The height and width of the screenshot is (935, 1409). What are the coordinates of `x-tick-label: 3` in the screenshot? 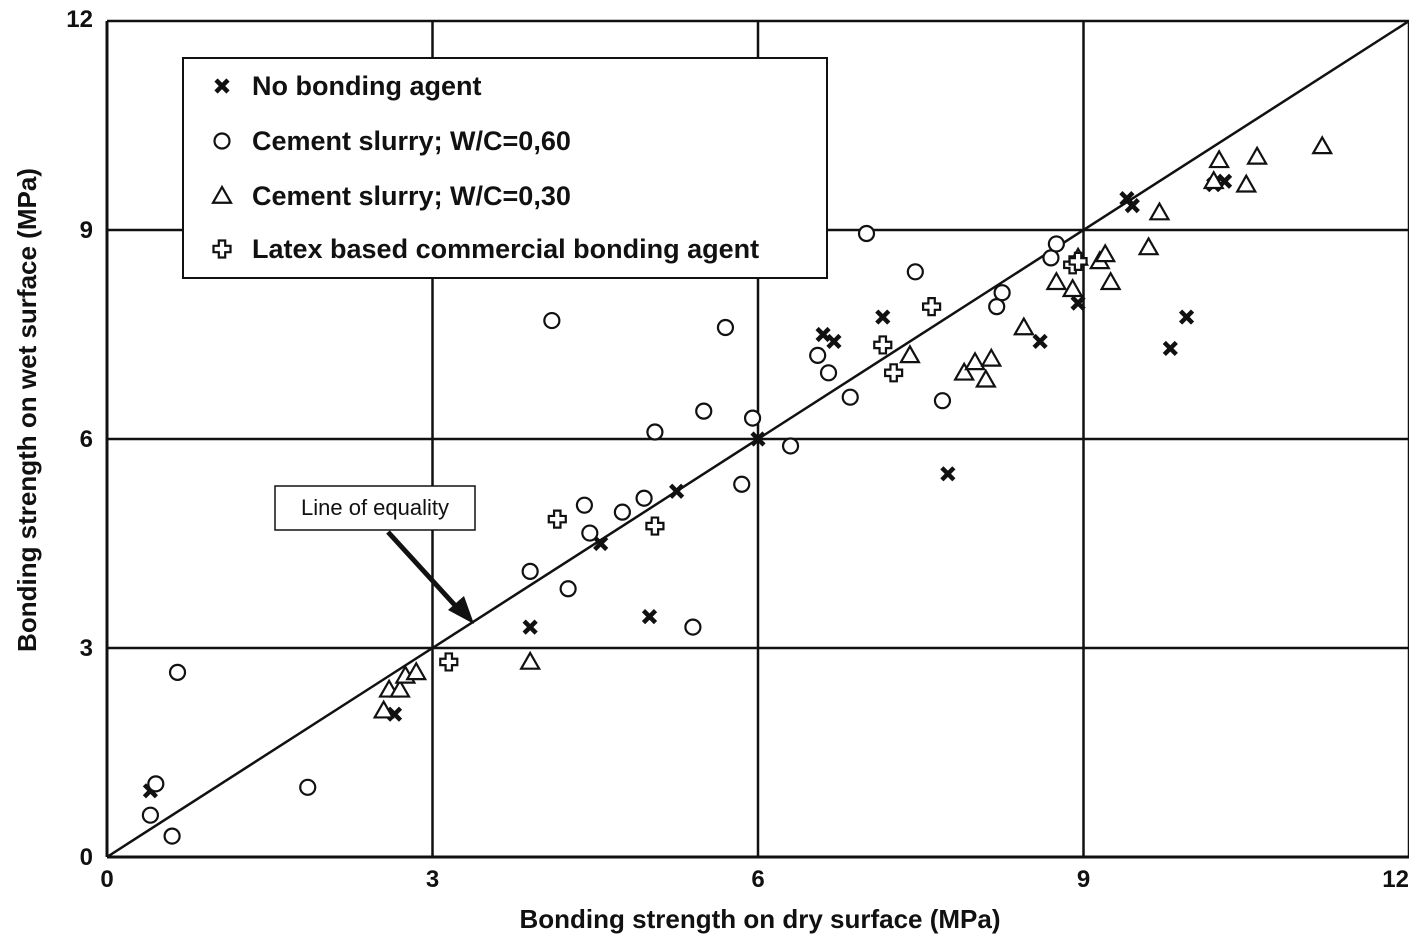 It's located at (432, 879).